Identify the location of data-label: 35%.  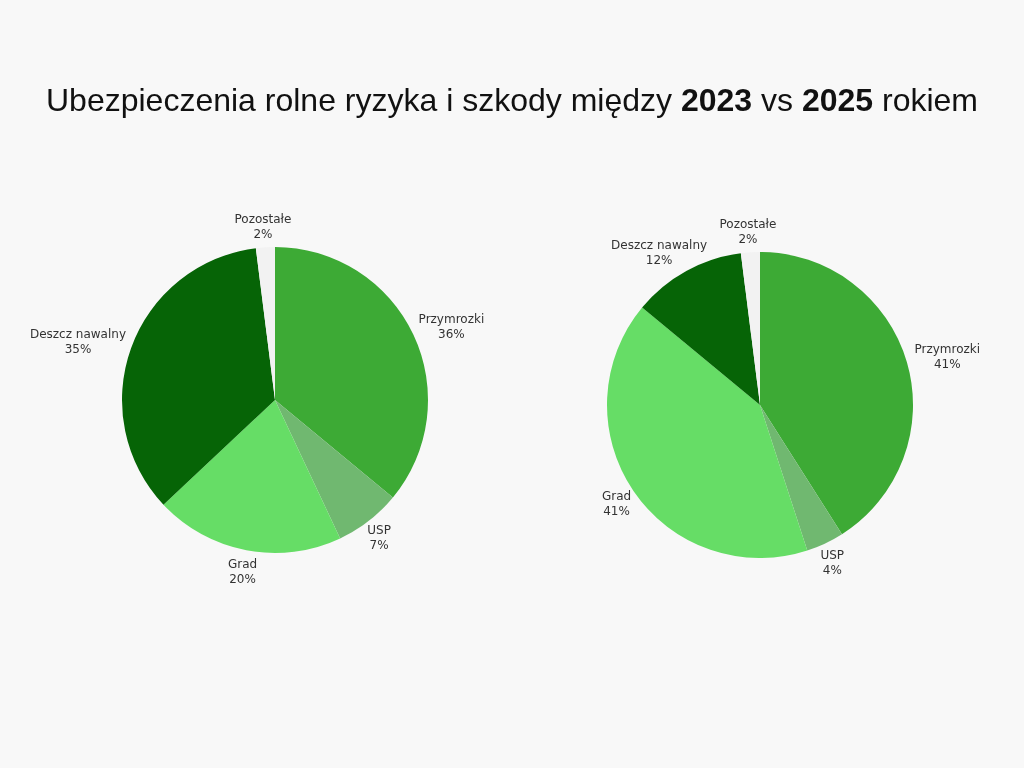
(78, 348).